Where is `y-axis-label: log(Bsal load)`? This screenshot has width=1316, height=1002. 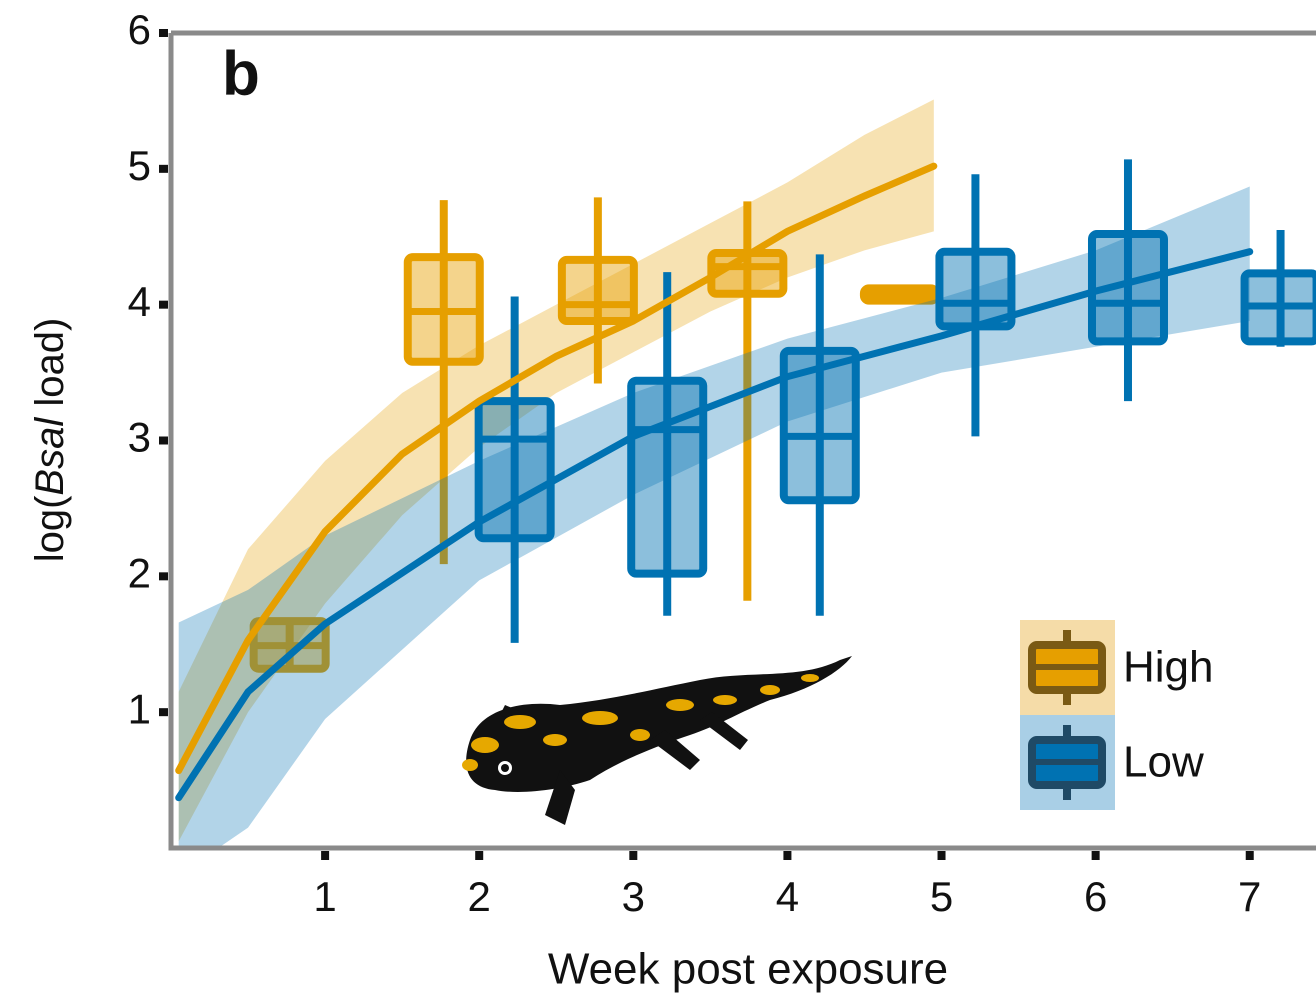 y-axis-label: log(Bsal load) is located at coordinates (50, 440).